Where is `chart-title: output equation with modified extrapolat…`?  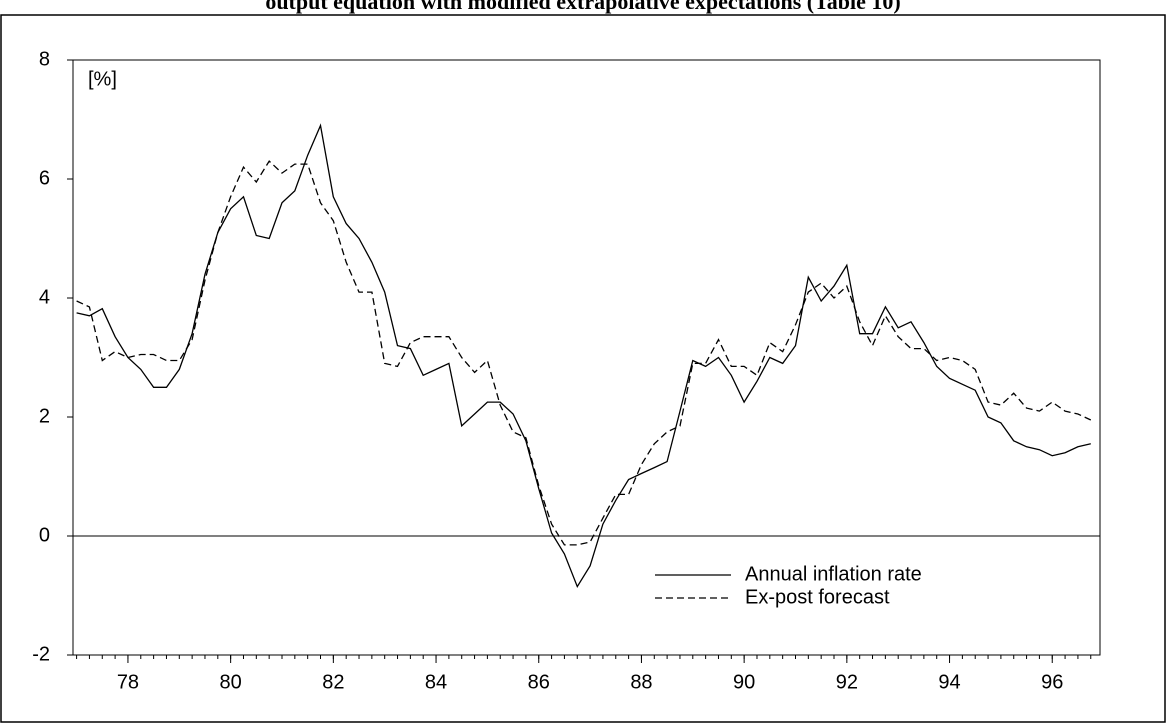
chart-title: output equation with modified extrapolat… is located at coordinates (582, 7).